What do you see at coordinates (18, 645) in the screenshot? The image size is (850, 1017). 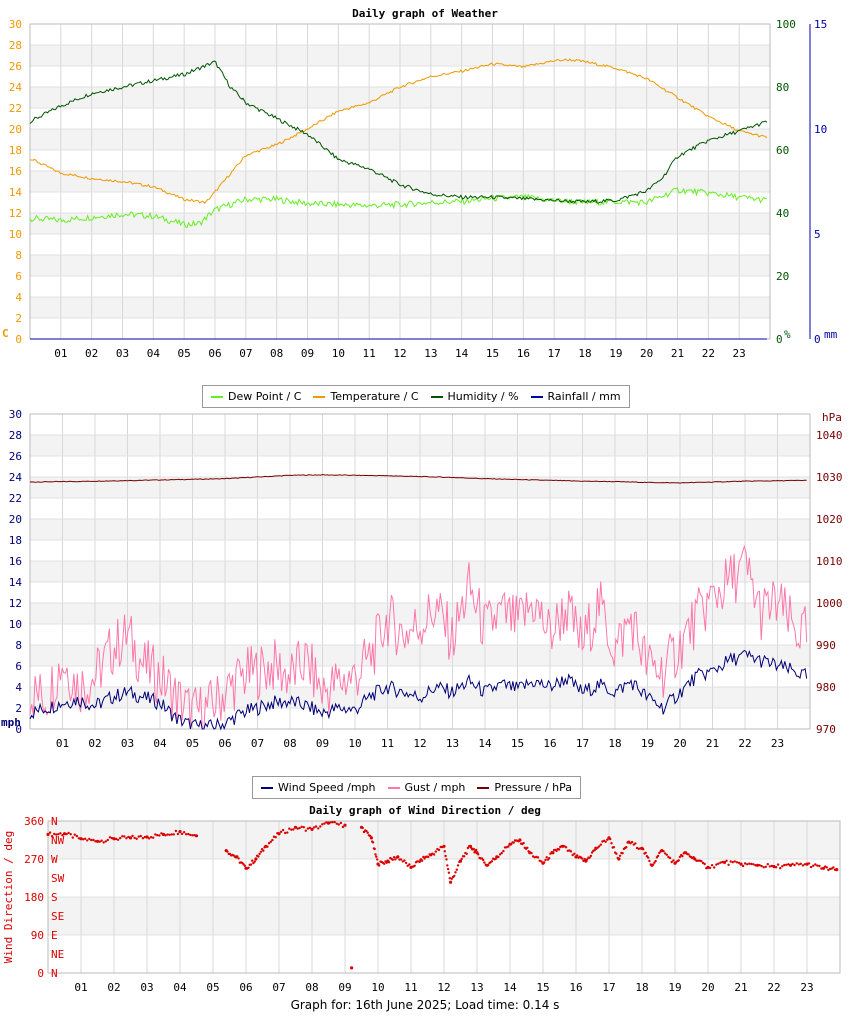 I see `wind-left-tick-label: 8` at bounding box center [18, 645].